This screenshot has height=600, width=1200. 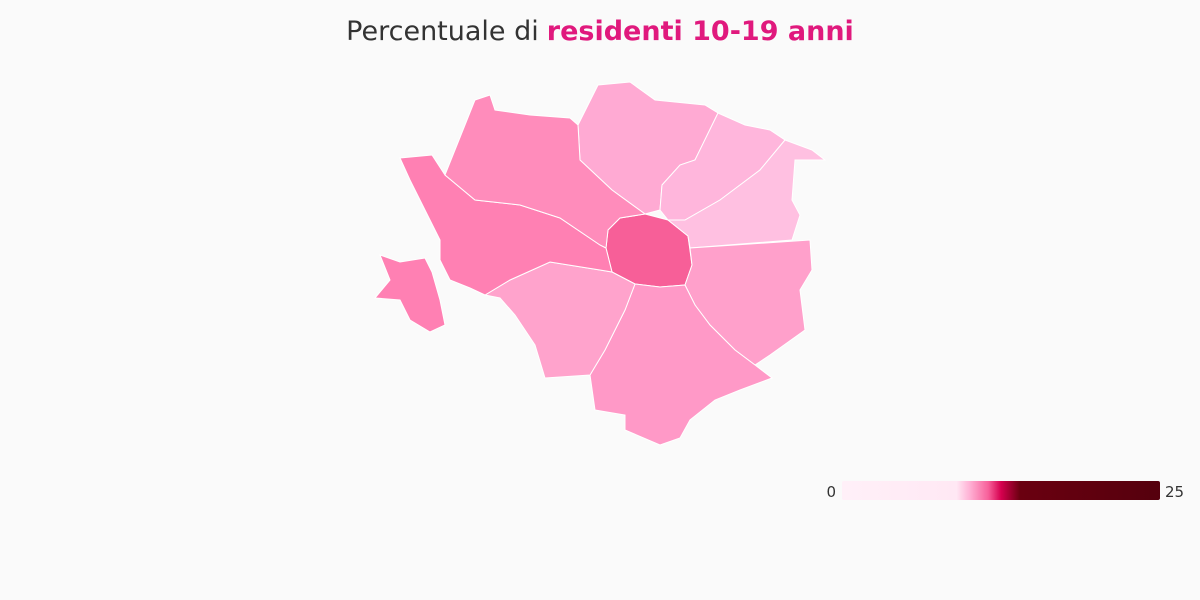 What do you see at coordinates (831, 492) in the screenshot?
I see `colorbar-tick-label: 0` at bounding box center [831, 492].